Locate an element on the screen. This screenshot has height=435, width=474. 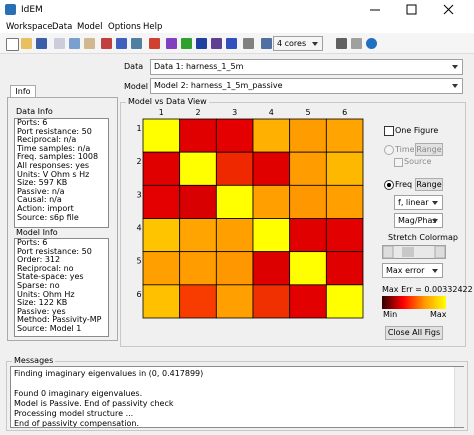
stretch-slider is located at coordinates (414, 252).